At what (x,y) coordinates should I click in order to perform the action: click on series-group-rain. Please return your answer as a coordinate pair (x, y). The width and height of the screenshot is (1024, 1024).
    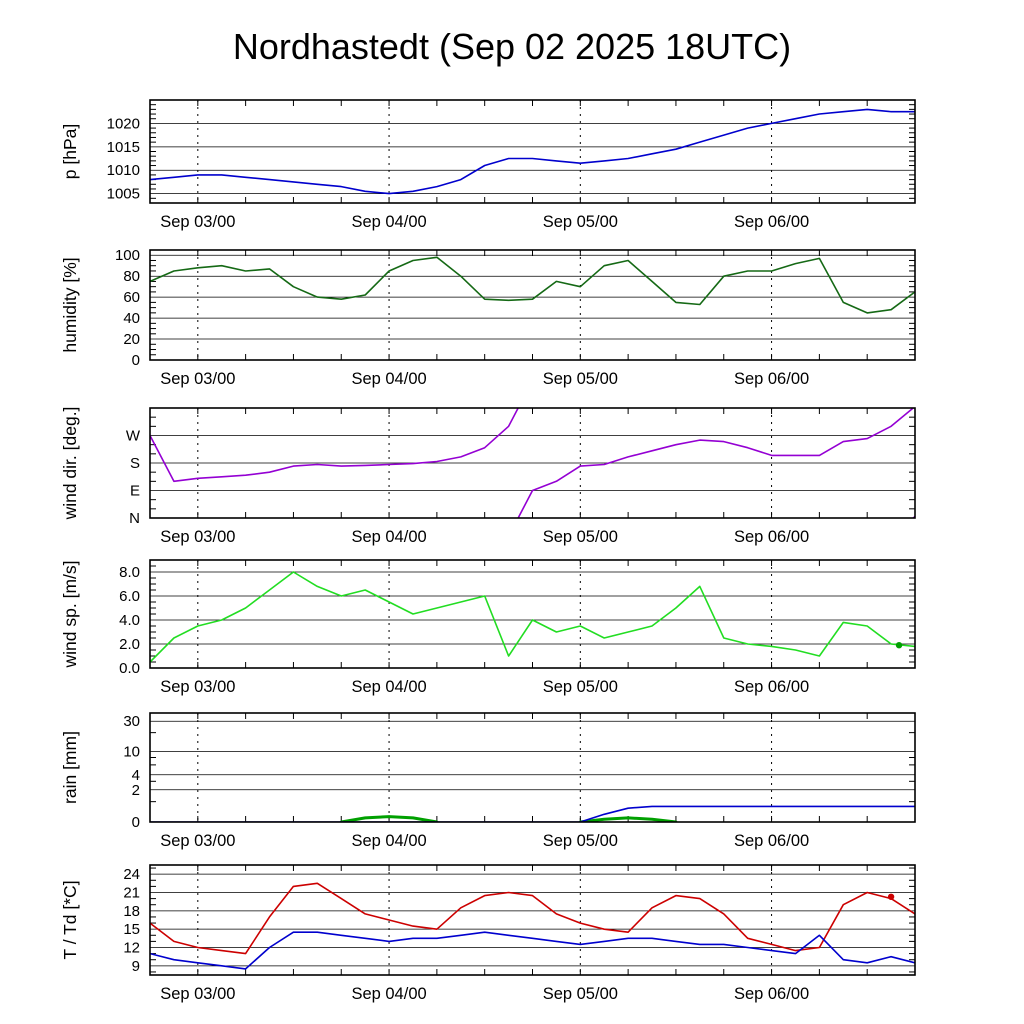
    Looking at the image, I should click on (532, 813).